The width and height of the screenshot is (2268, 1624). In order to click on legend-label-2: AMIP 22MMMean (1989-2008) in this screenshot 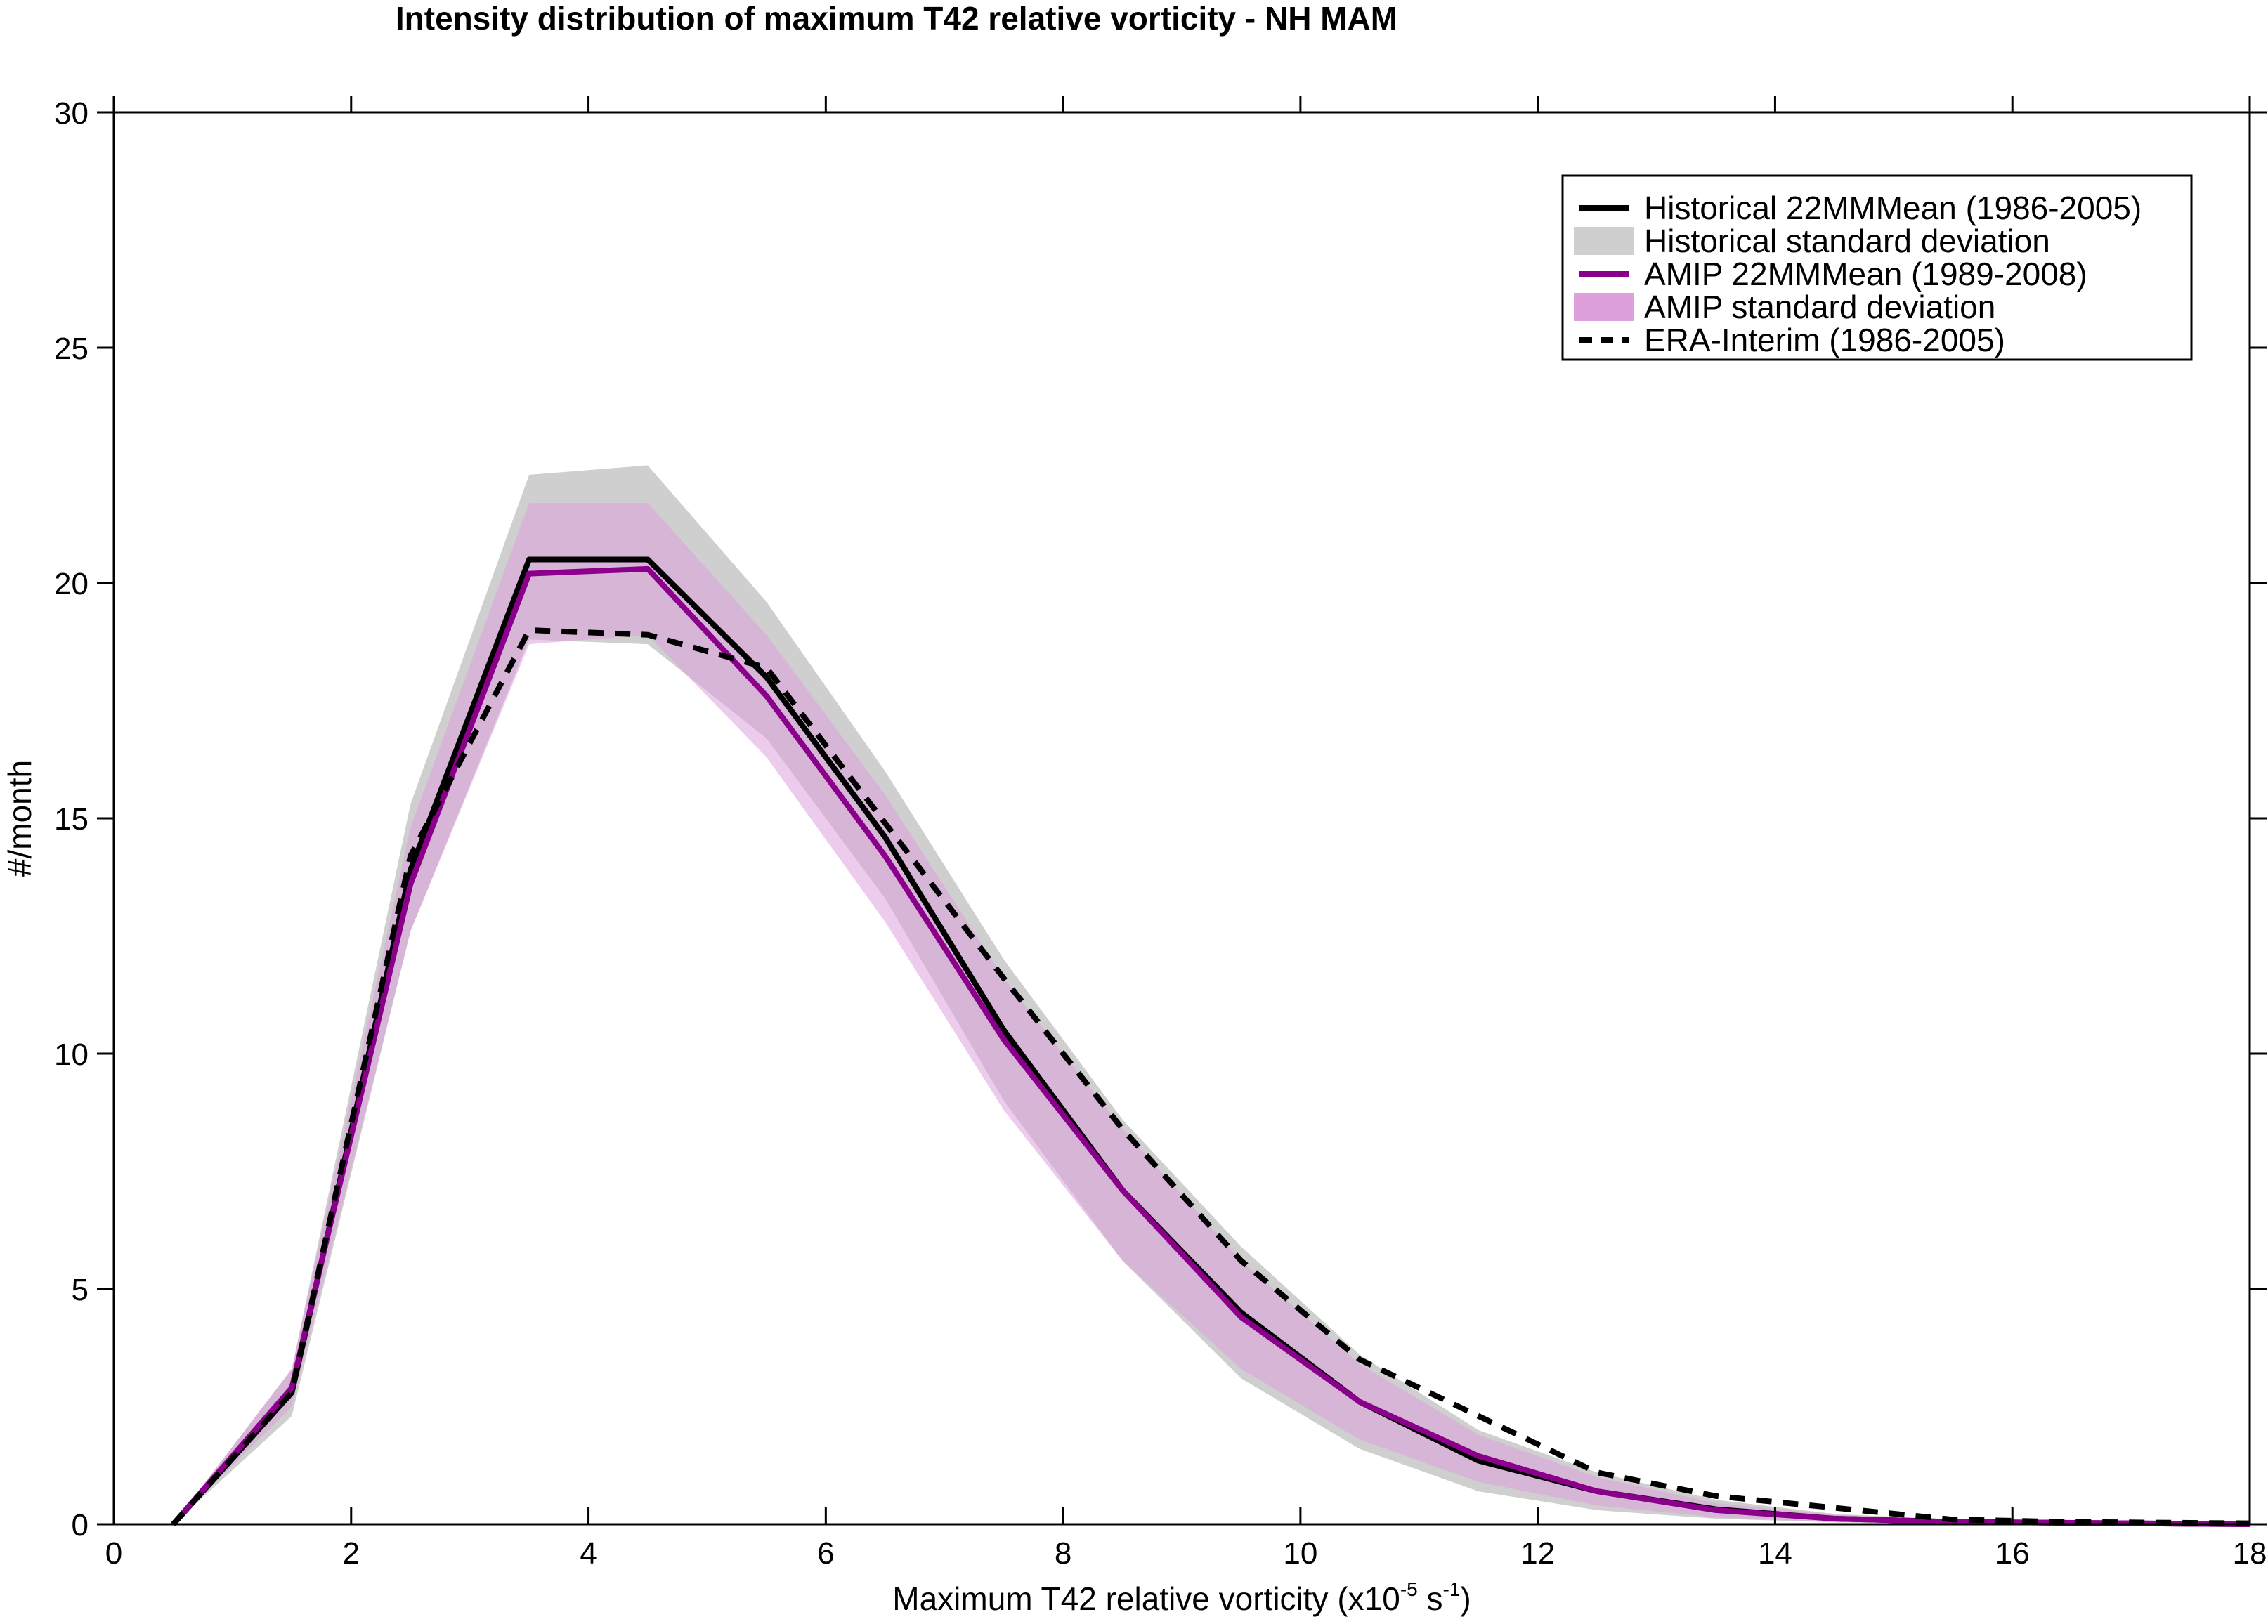, I will do `click(1865, 274)`.